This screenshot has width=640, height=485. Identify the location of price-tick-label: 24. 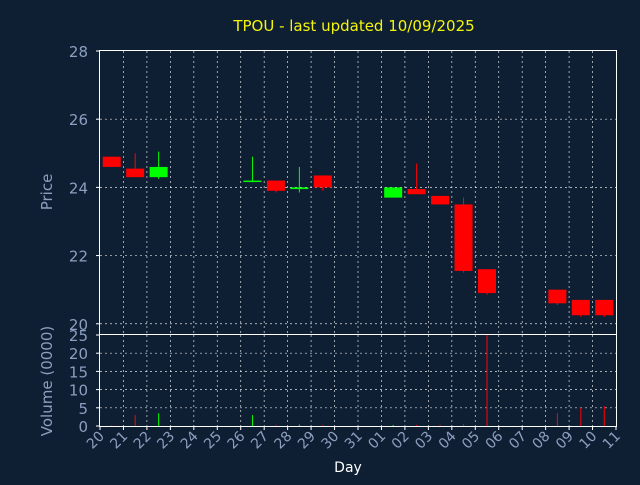
(78, 188).